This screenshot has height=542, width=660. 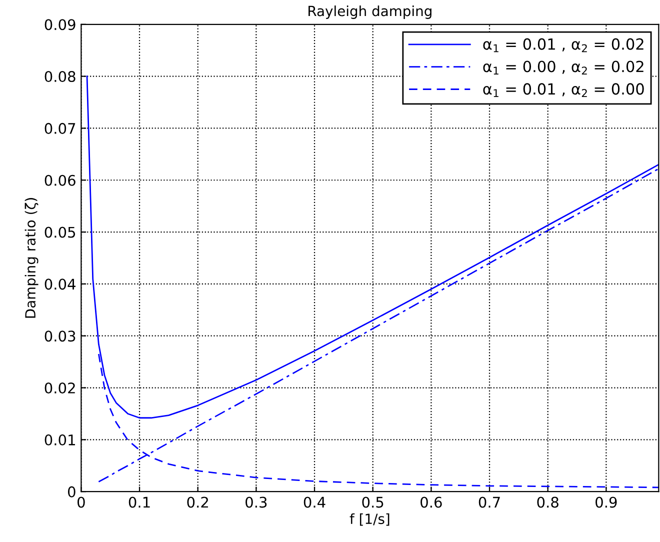 What do you see at coordinates (315, 502) in the screenshot?
I see `x-tick-label: 0.4` at bounding box center [315, 502].